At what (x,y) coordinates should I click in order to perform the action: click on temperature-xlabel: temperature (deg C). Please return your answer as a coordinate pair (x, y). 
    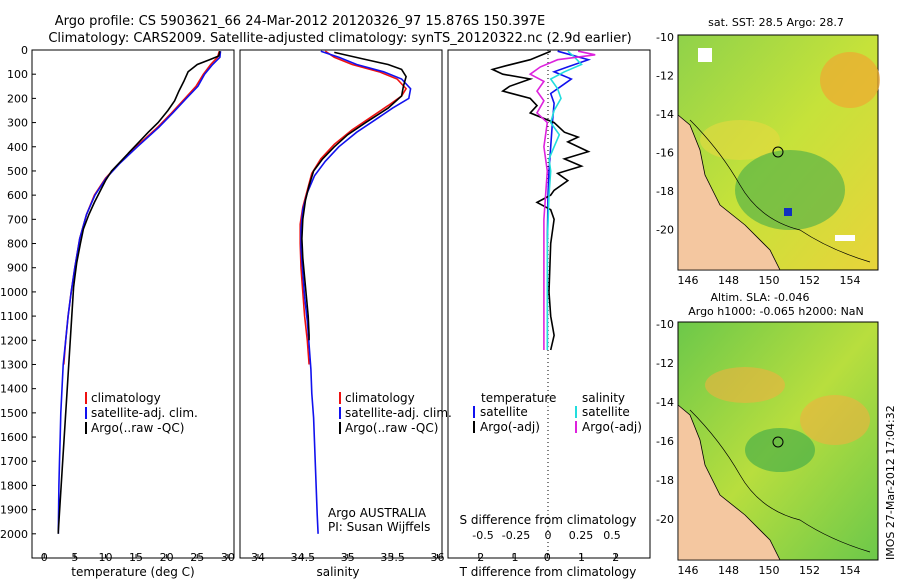
    Looking at the image, I should click on (132, 572).